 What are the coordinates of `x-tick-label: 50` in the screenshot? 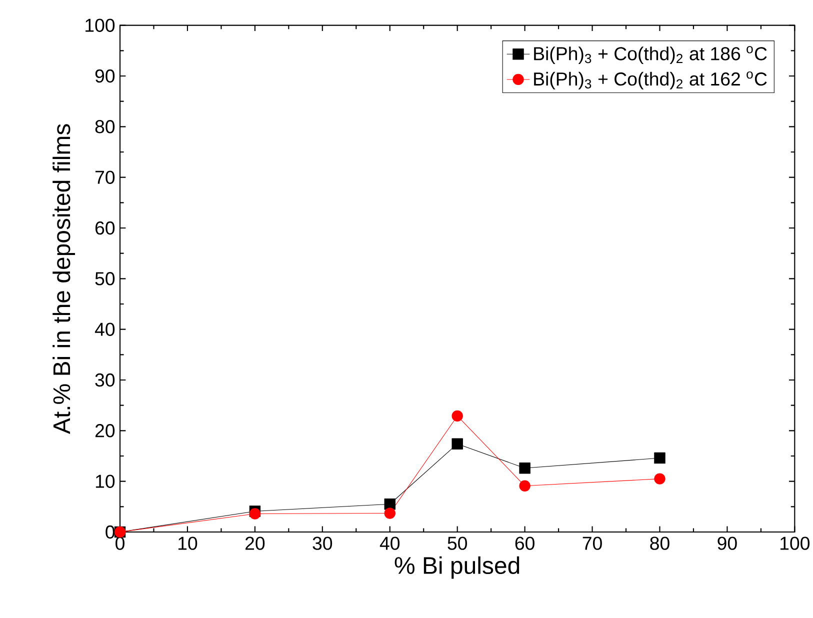 It's located at (457, 543).